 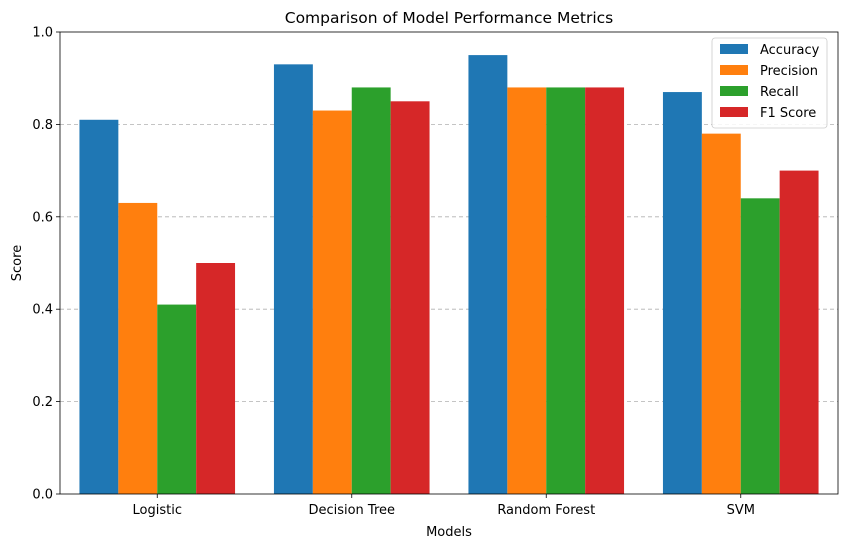 What do you see at coordinates (741, 510) in the screenshot?
I see `x-tick-label: SVM` at bounding box center [741, 510].